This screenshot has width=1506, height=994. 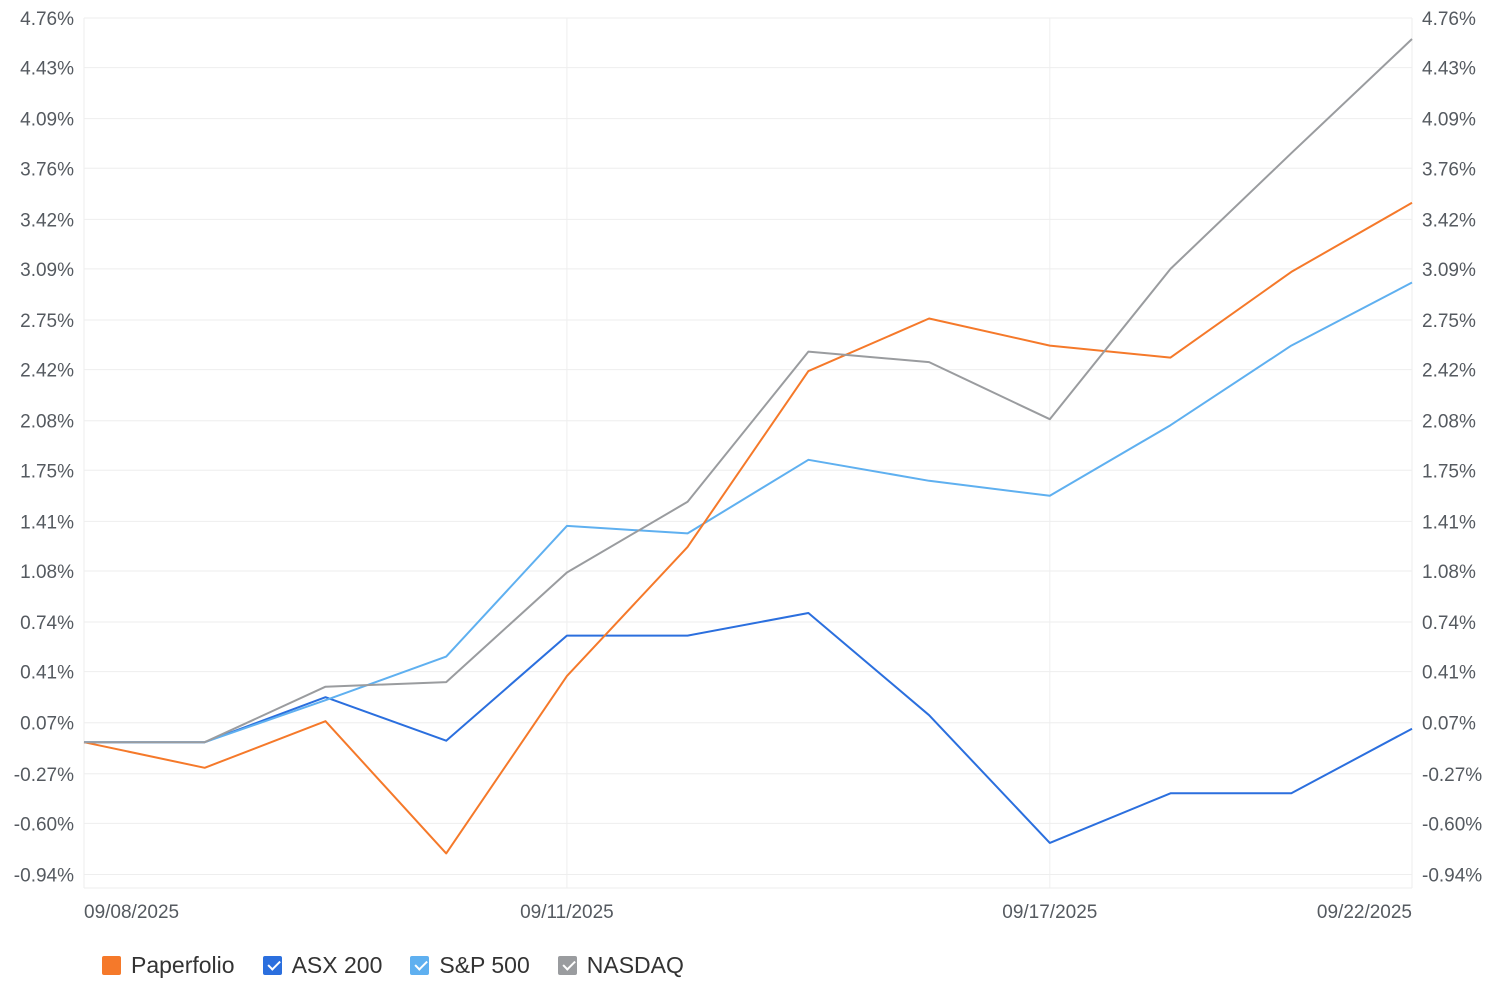 I want to click on y-tick-label-left: 4.76%, so click(x=47, y=19).